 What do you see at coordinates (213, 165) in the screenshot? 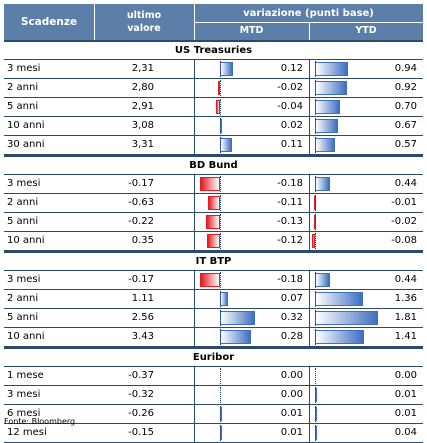
I see `section-title: BD Bund` at bounding box center [213, 165].